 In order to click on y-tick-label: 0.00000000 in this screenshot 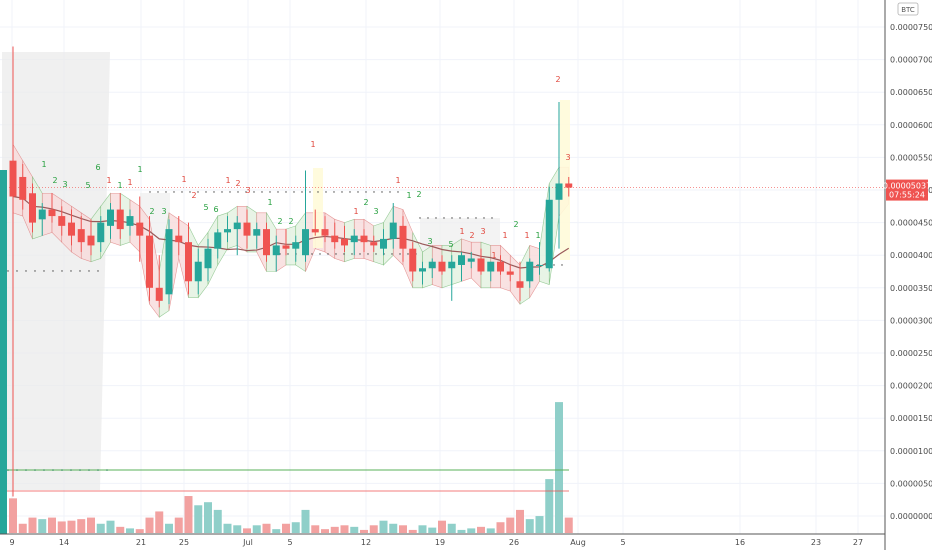, I will do `click(911, 516)`.